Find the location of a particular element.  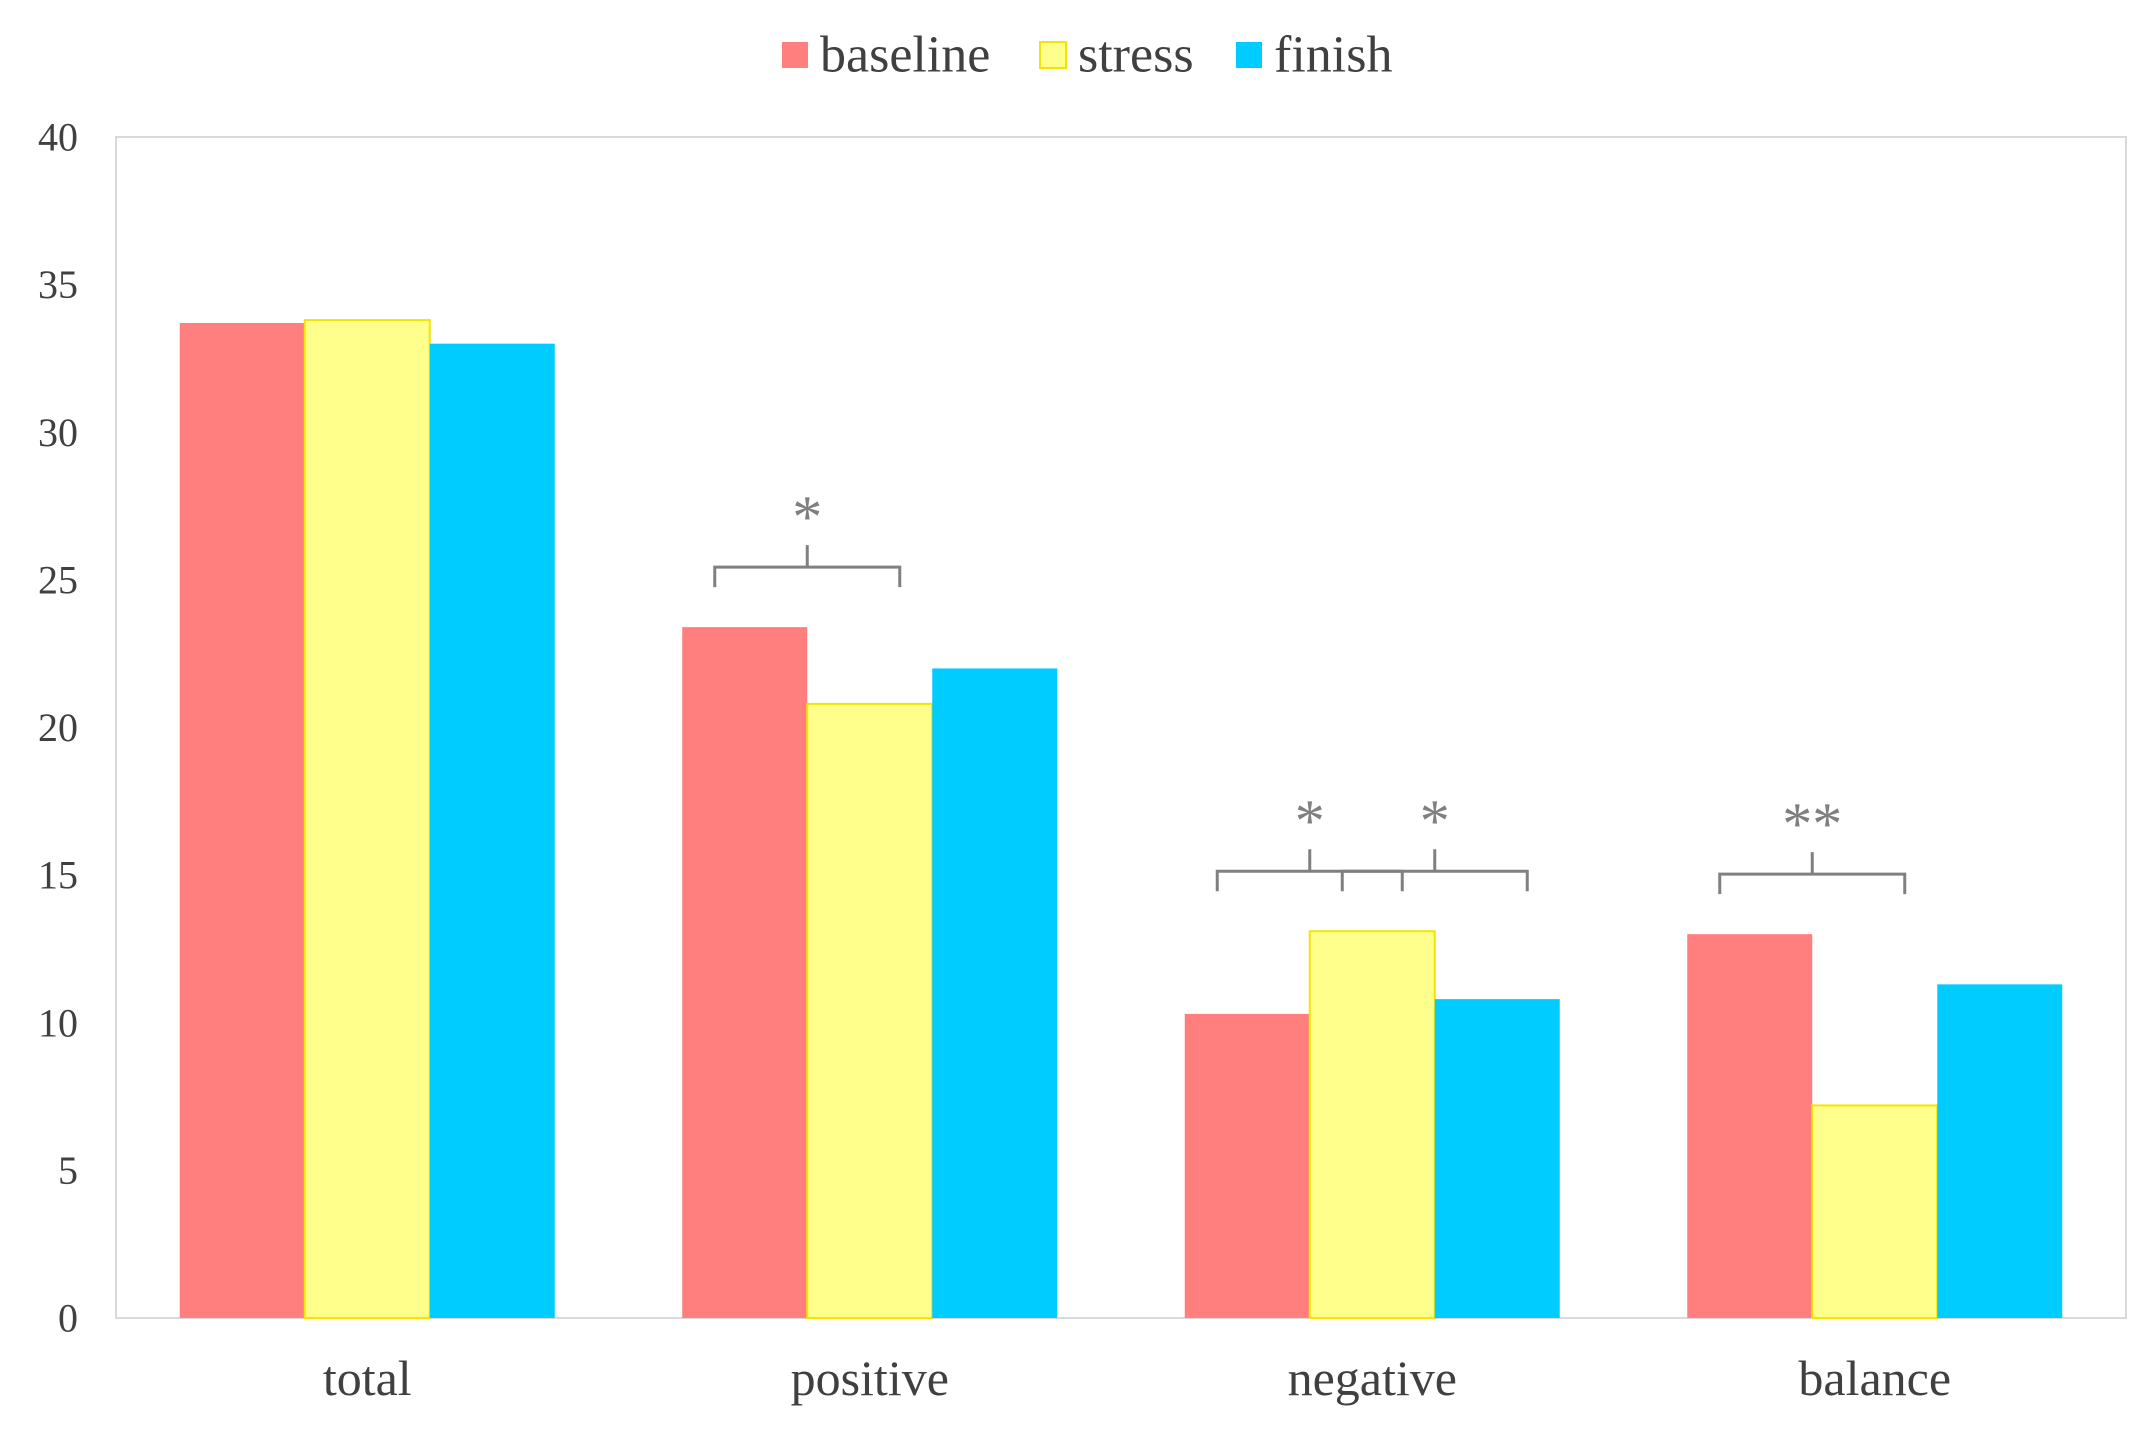

x-category-label: positive is located at coordinates (870, 1378).